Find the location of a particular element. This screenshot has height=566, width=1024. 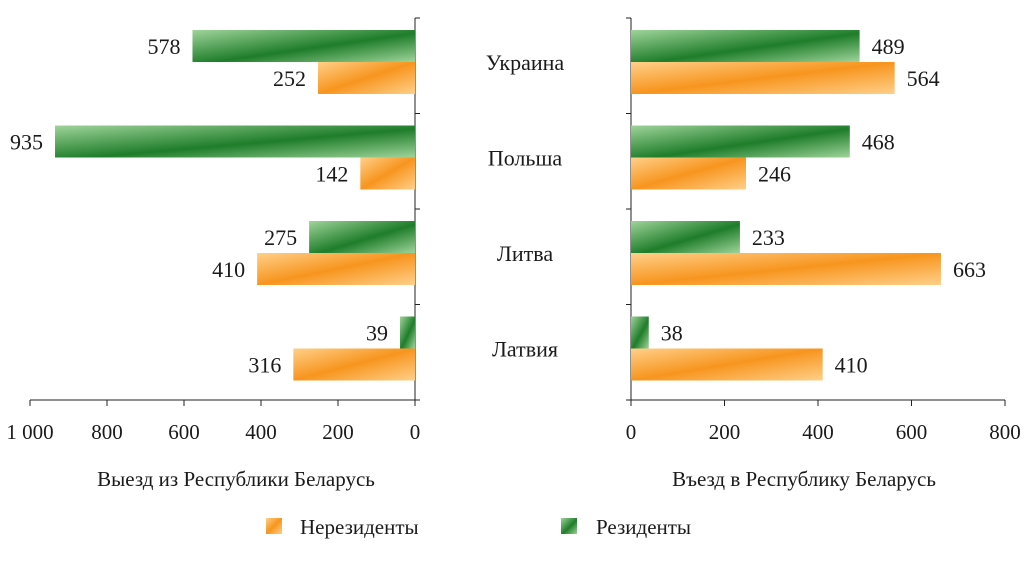

left-x-tick-label: 800 is located at coordinates (107, 432).